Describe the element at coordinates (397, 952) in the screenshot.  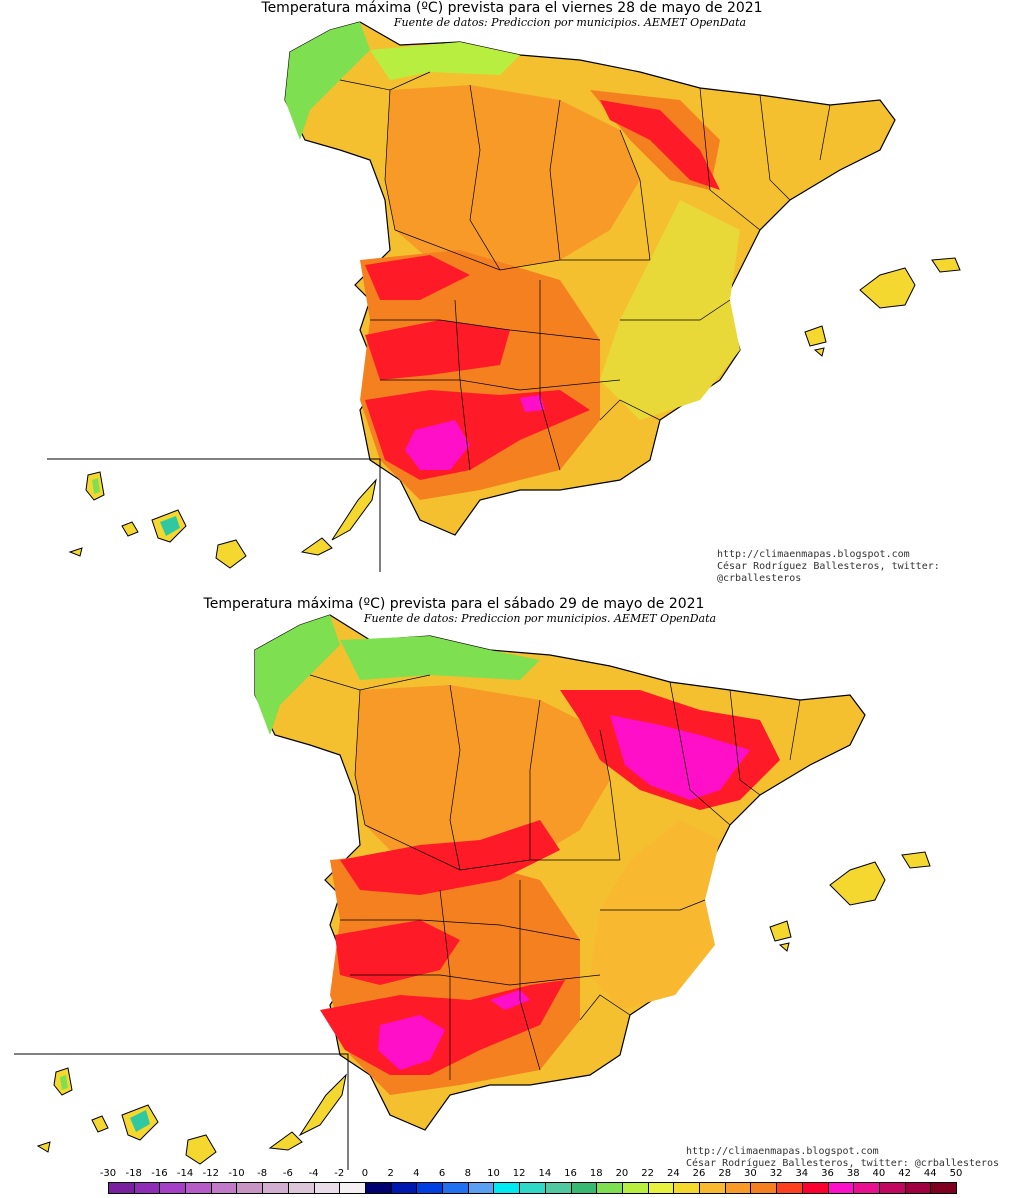
I see `map2-zone-very-hot-b` at that location.